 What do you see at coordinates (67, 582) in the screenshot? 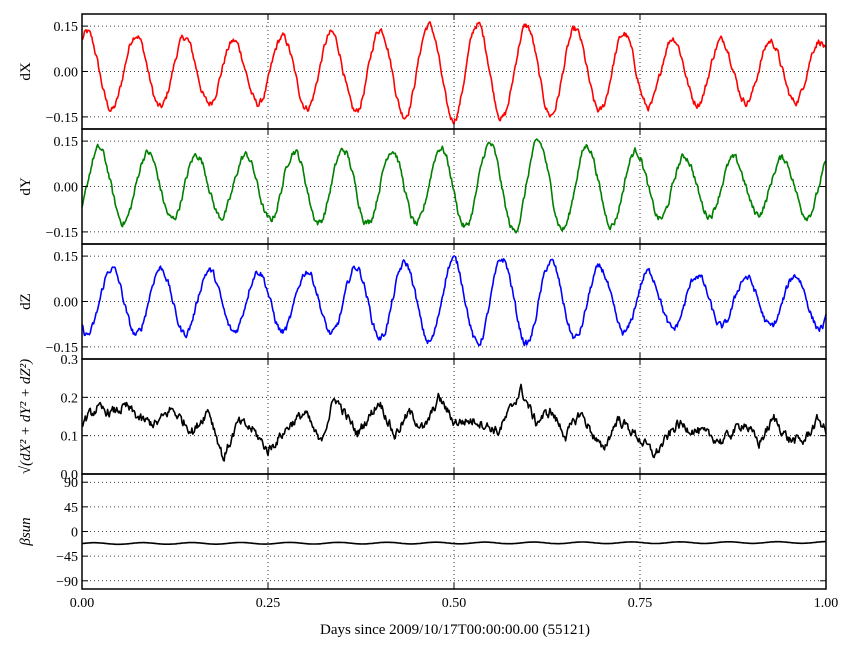
I see `y-tick-label: −90` at bounding box center [67, 582].